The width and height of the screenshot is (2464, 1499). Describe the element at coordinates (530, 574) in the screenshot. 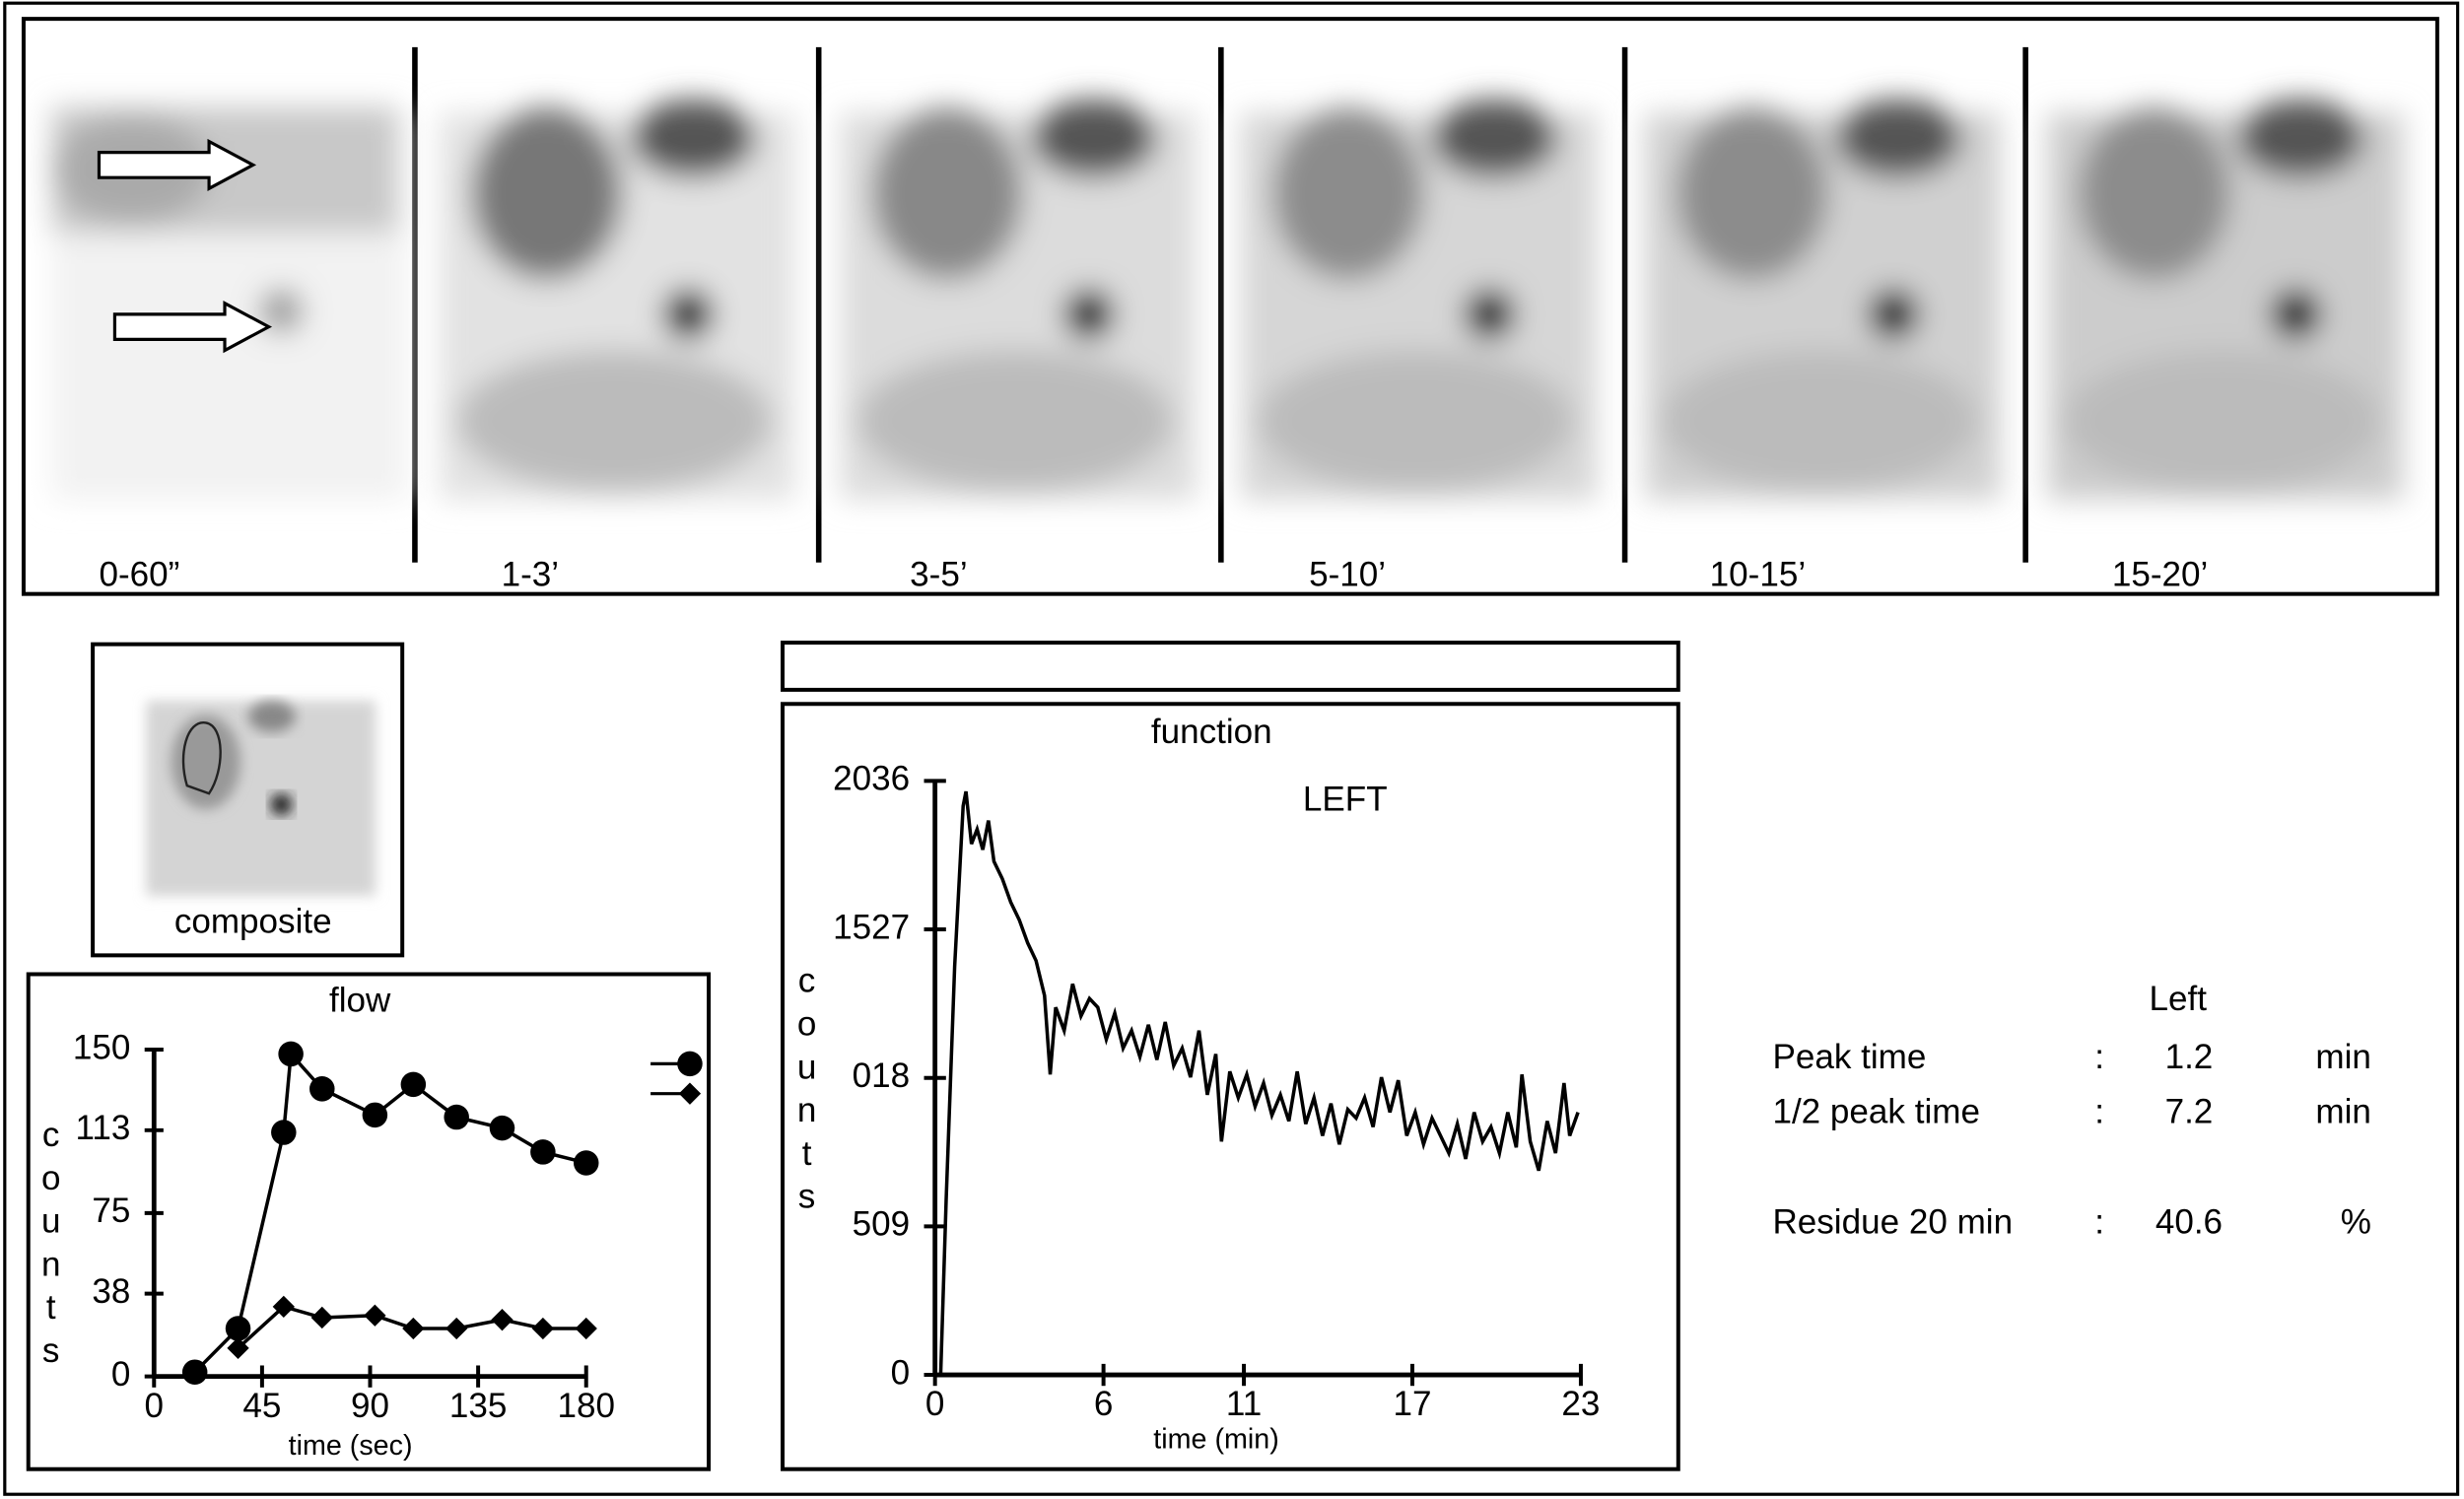

I see `frame-label: 1-3’` at that location.